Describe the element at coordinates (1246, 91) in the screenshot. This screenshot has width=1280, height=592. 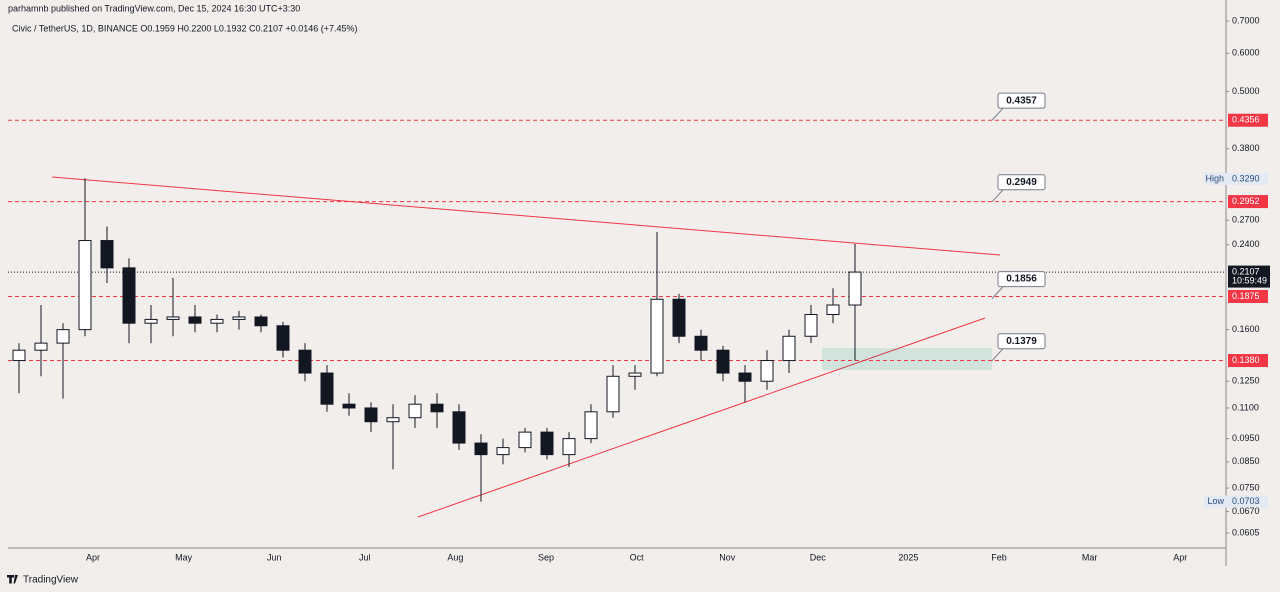
I see `y-tick-label: 0.5000` at that location.